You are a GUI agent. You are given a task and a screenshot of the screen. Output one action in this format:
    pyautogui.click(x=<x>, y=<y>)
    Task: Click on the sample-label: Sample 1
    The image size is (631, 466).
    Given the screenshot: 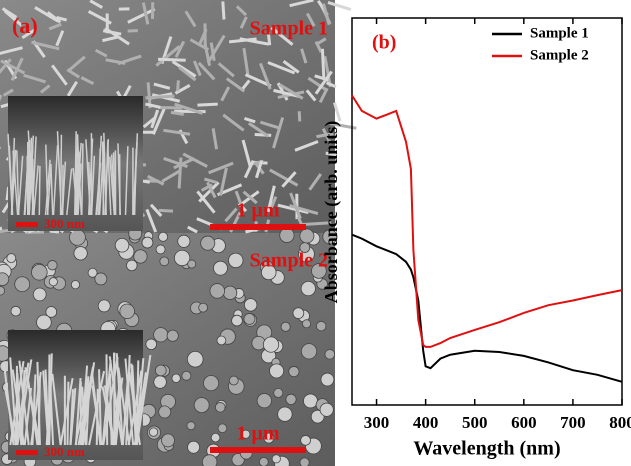 What is the action you would take?
    pyautogui.click(x=289, y=29)
    